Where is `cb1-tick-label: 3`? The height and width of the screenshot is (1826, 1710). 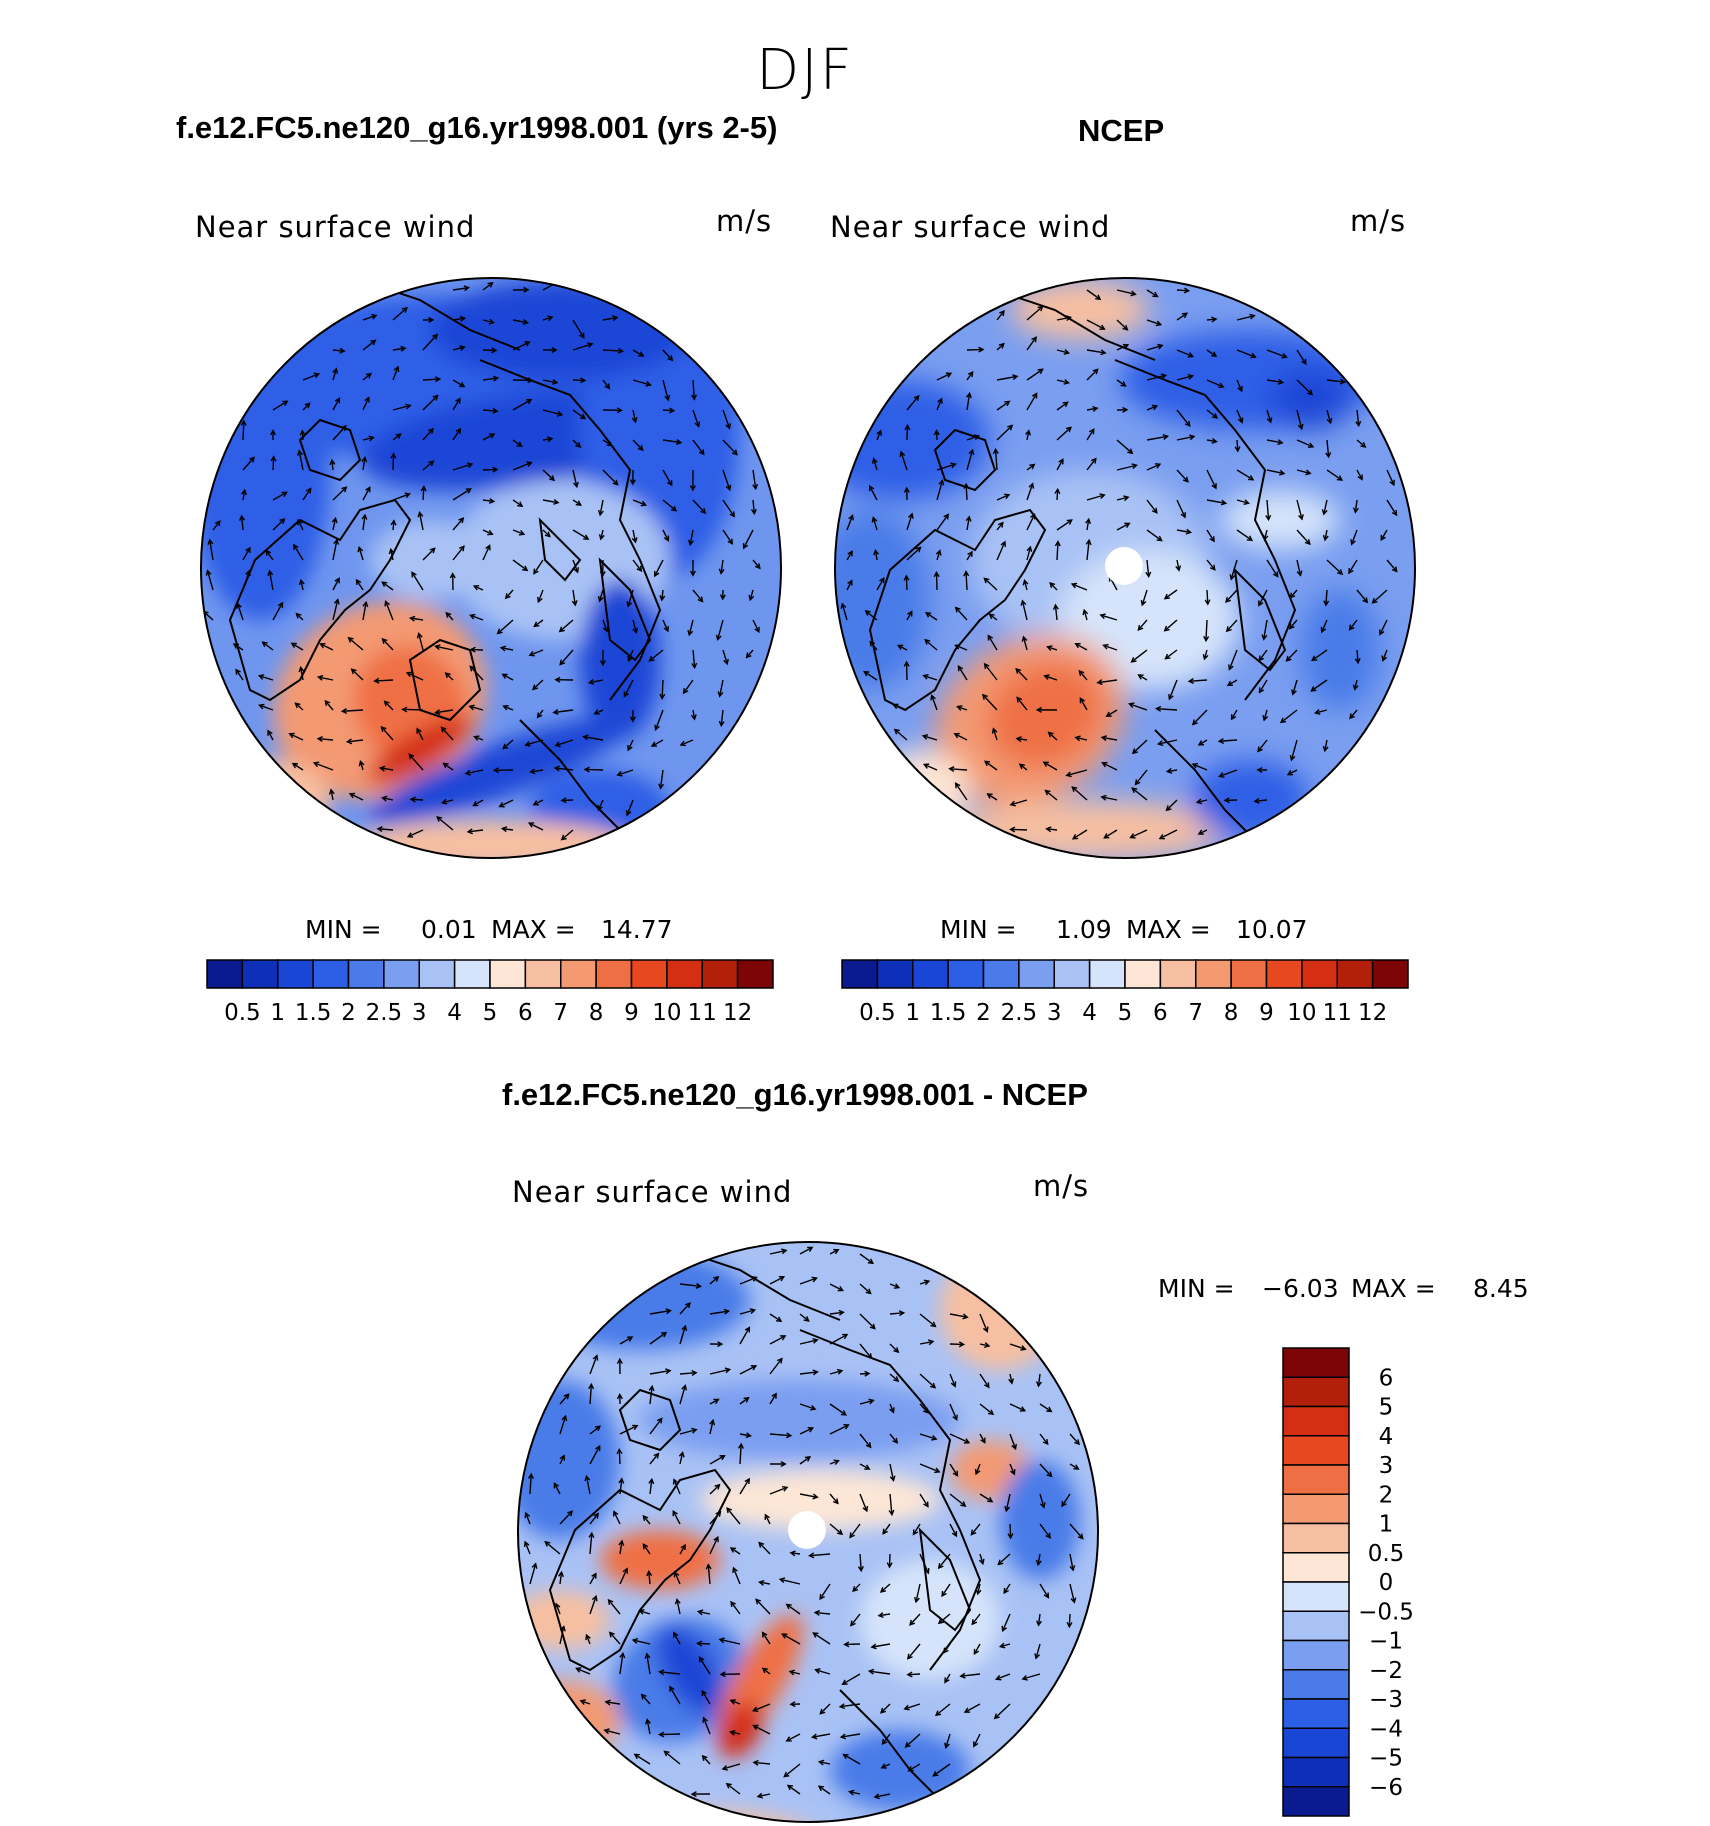
cb1-tick-label: 3 is located at coordinates (419, 1013).